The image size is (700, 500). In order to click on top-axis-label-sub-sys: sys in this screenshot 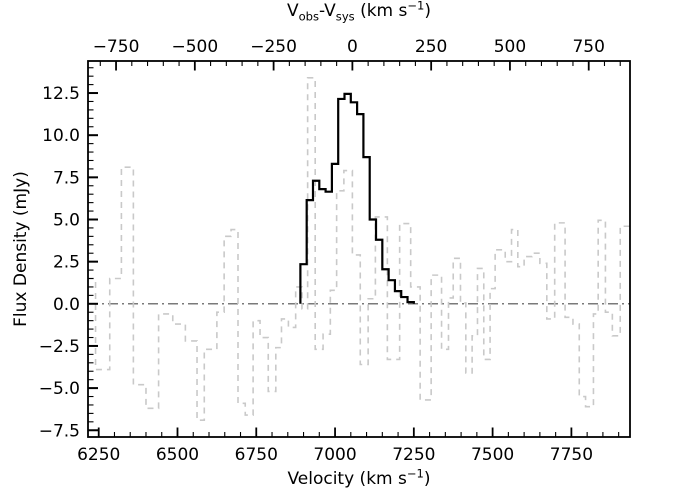, I will do `click(345, 16)`.